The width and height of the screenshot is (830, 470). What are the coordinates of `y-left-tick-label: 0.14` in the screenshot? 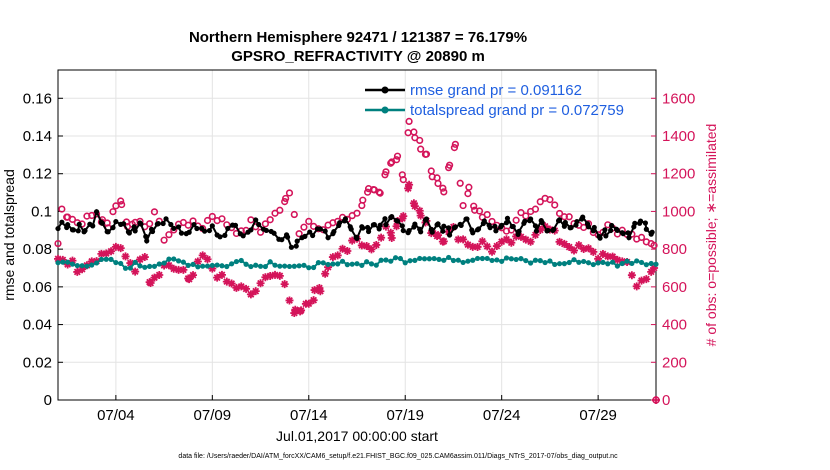 It's located at (37, 136).